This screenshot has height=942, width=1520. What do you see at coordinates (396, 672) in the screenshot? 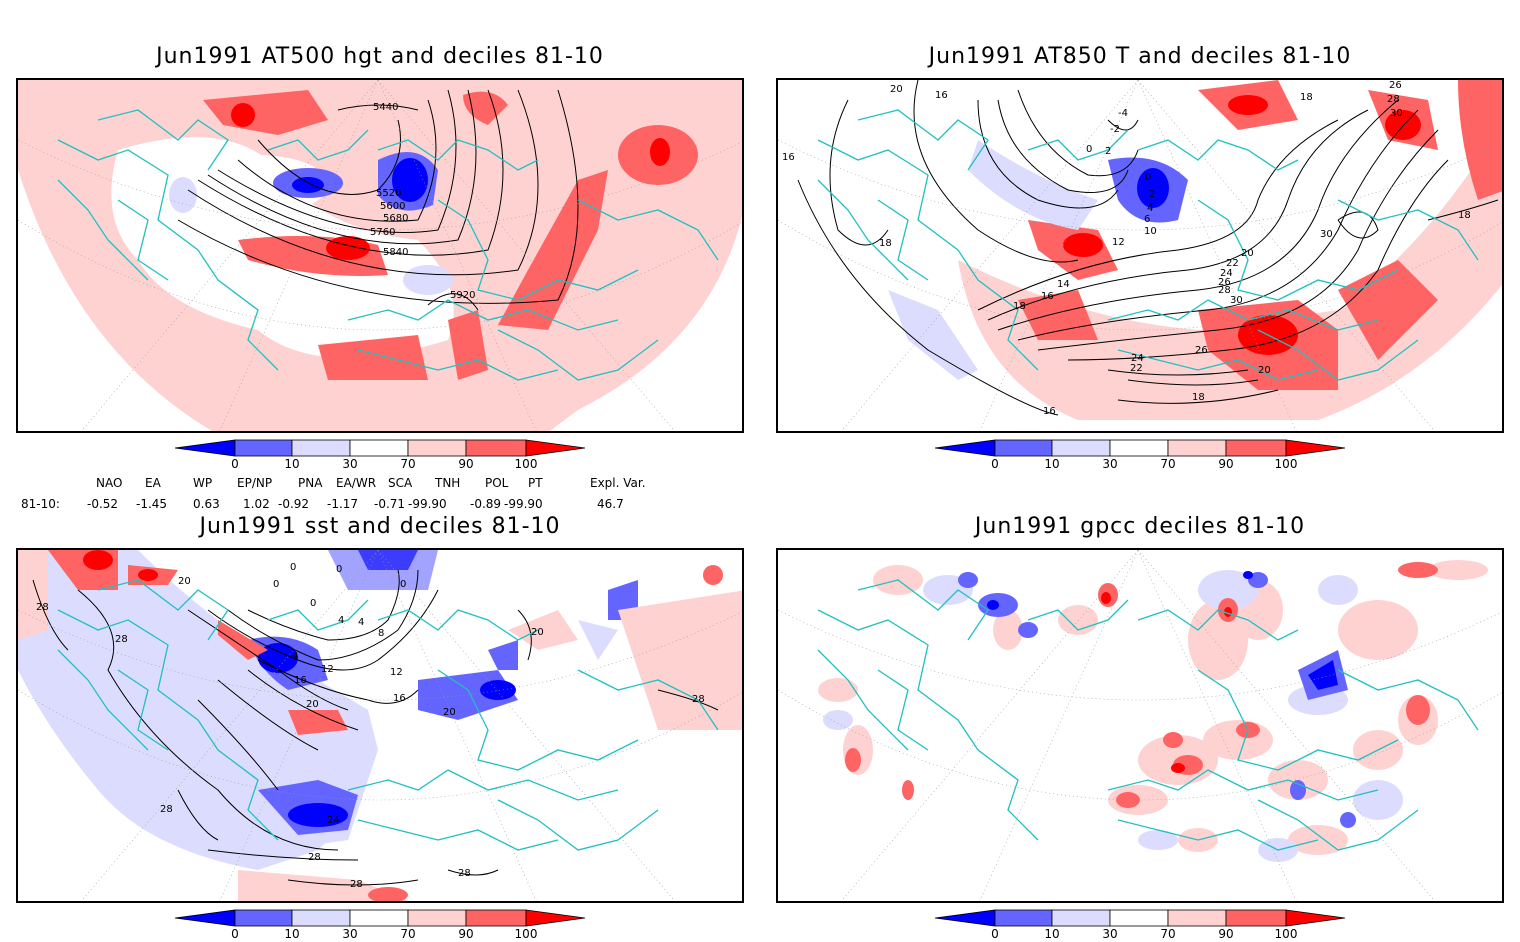
I see `contour-label: 12` at bounding box center [396, 672].